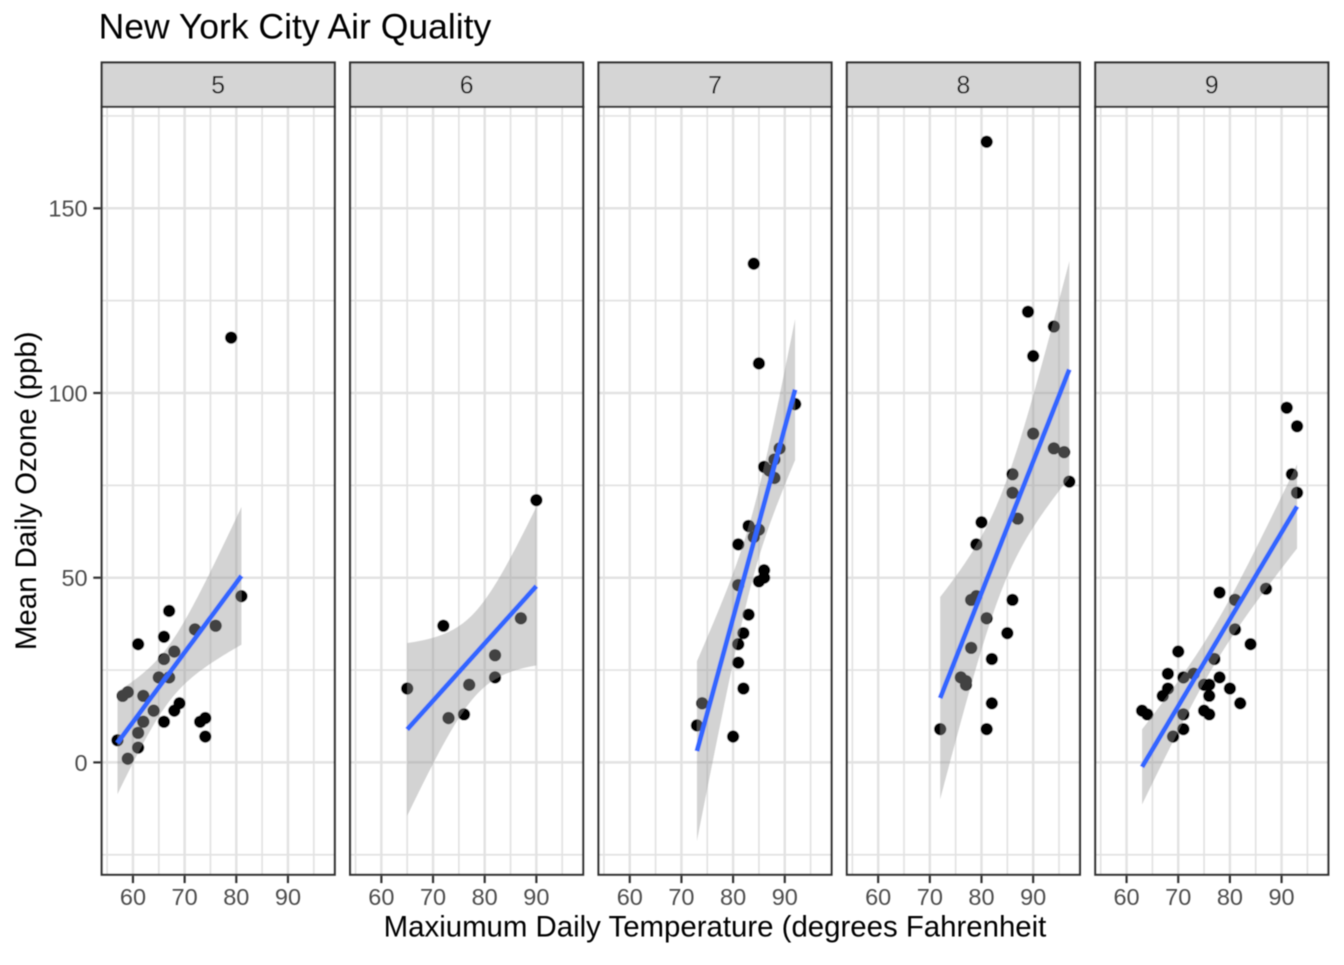  I want to click on svg-text: 9, so click(1212, 86).